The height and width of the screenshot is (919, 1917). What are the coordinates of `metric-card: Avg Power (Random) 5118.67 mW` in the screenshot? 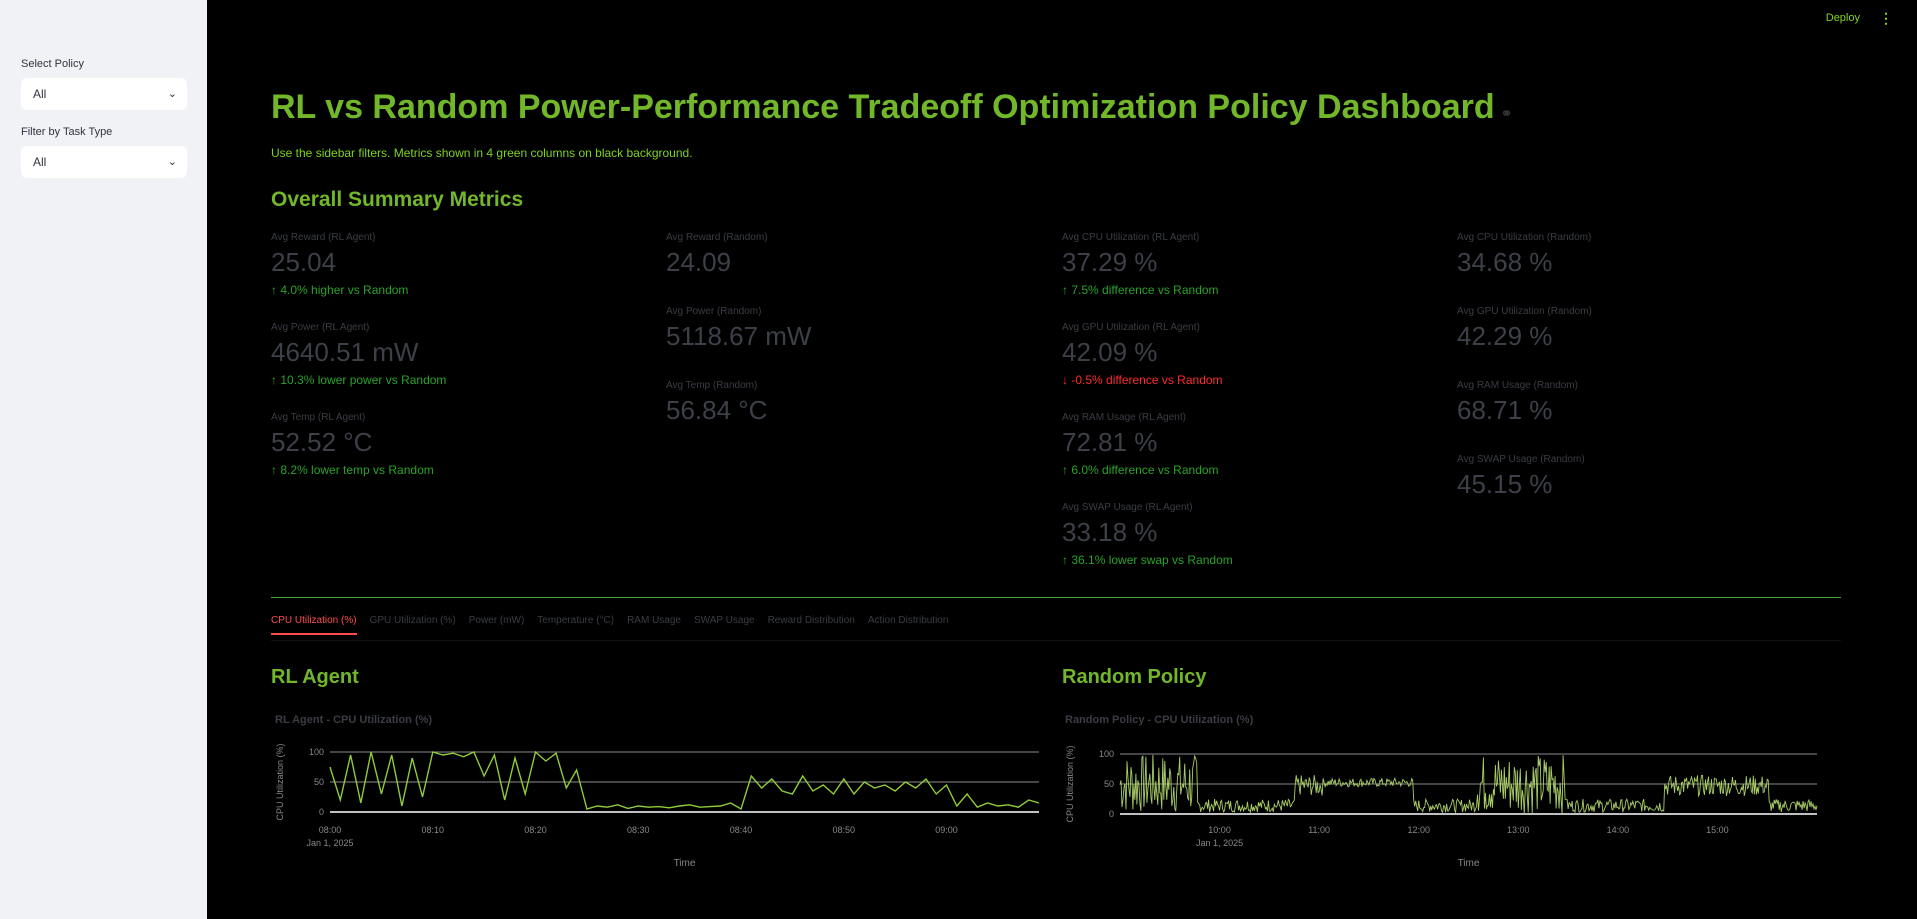 It's located at (738, 328).